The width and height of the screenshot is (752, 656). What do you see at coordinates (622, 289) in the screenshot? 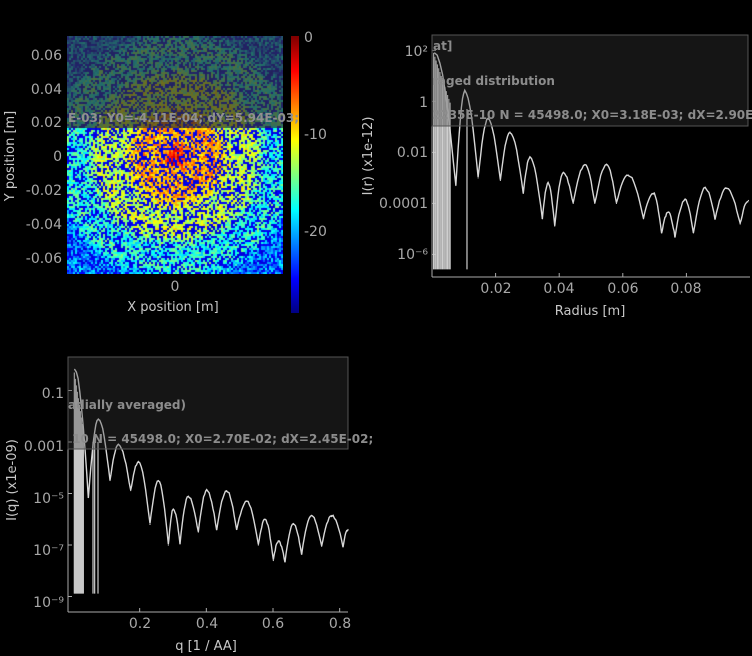
I see `x-tick: 0.06` at bounding box center [622, 289].